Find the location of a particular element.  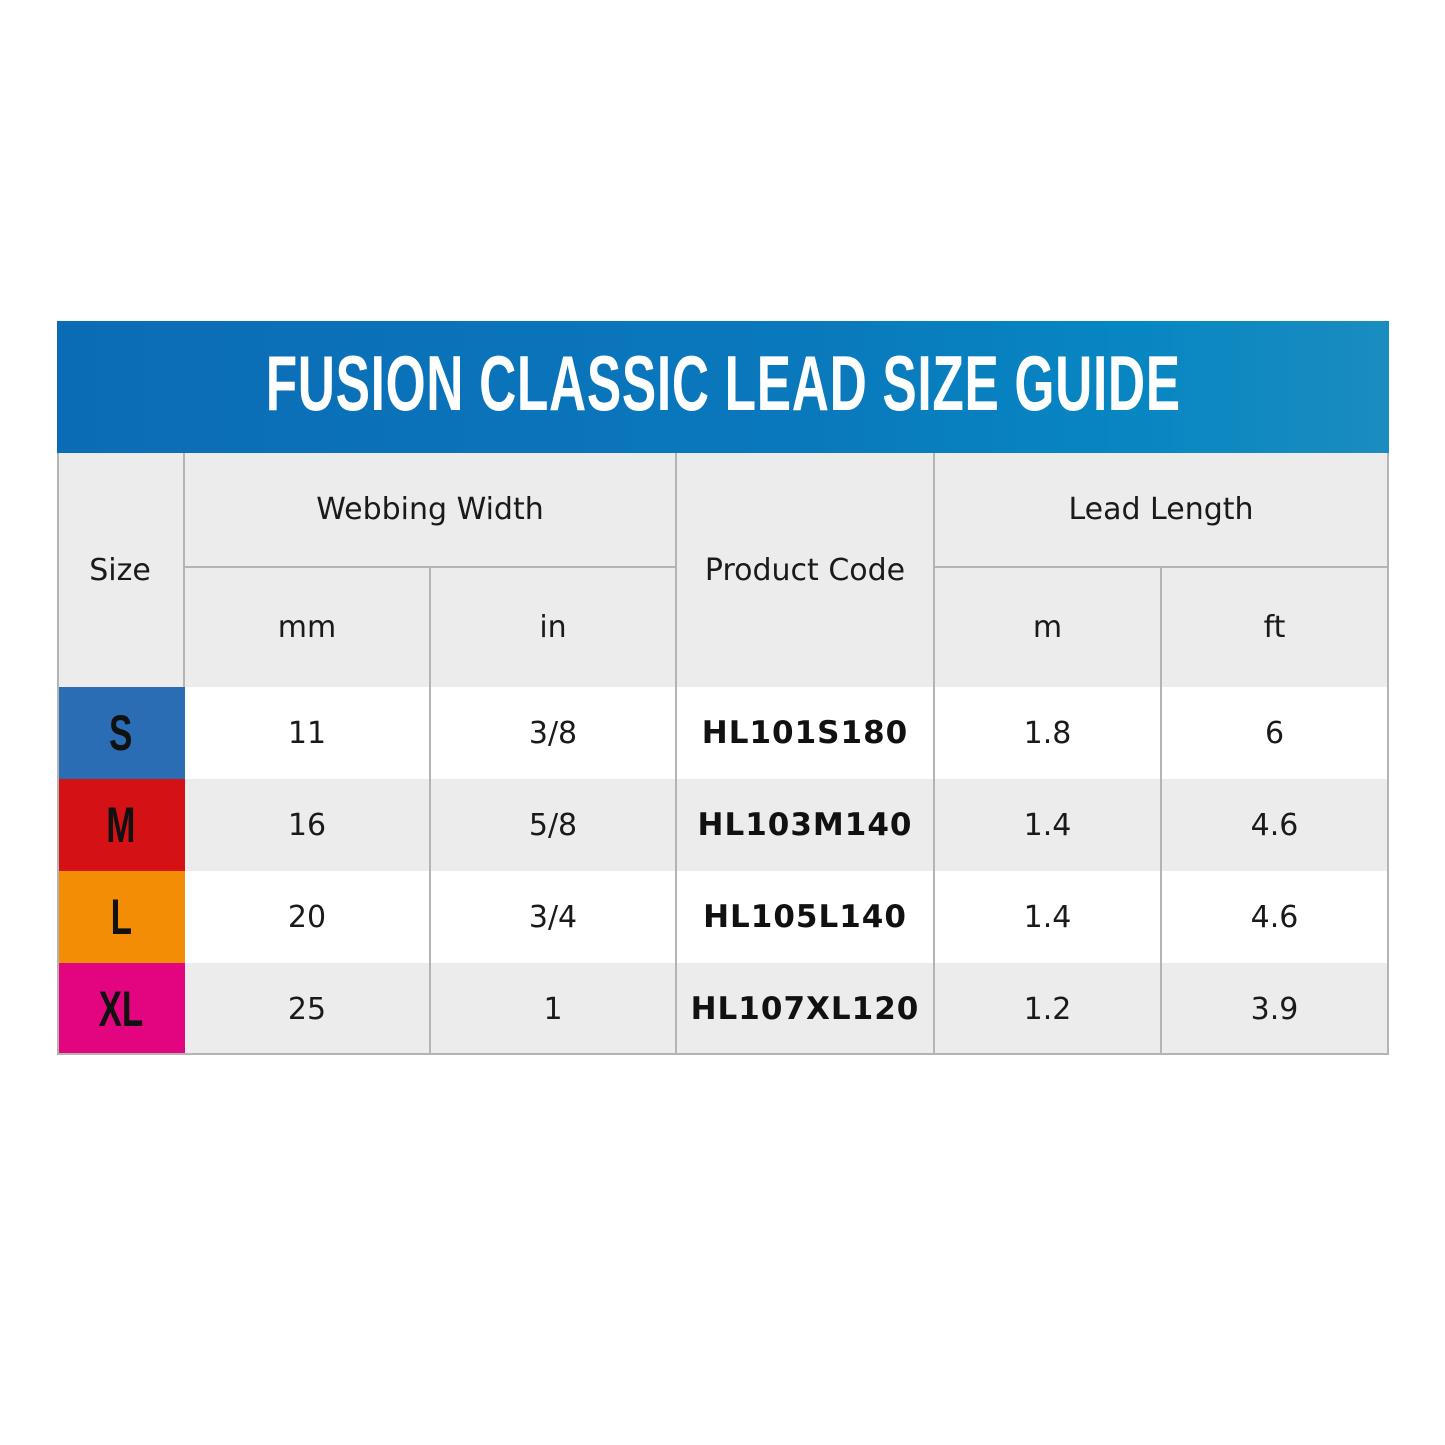

cell-in: 1 is located at coordinates (554, 1009).